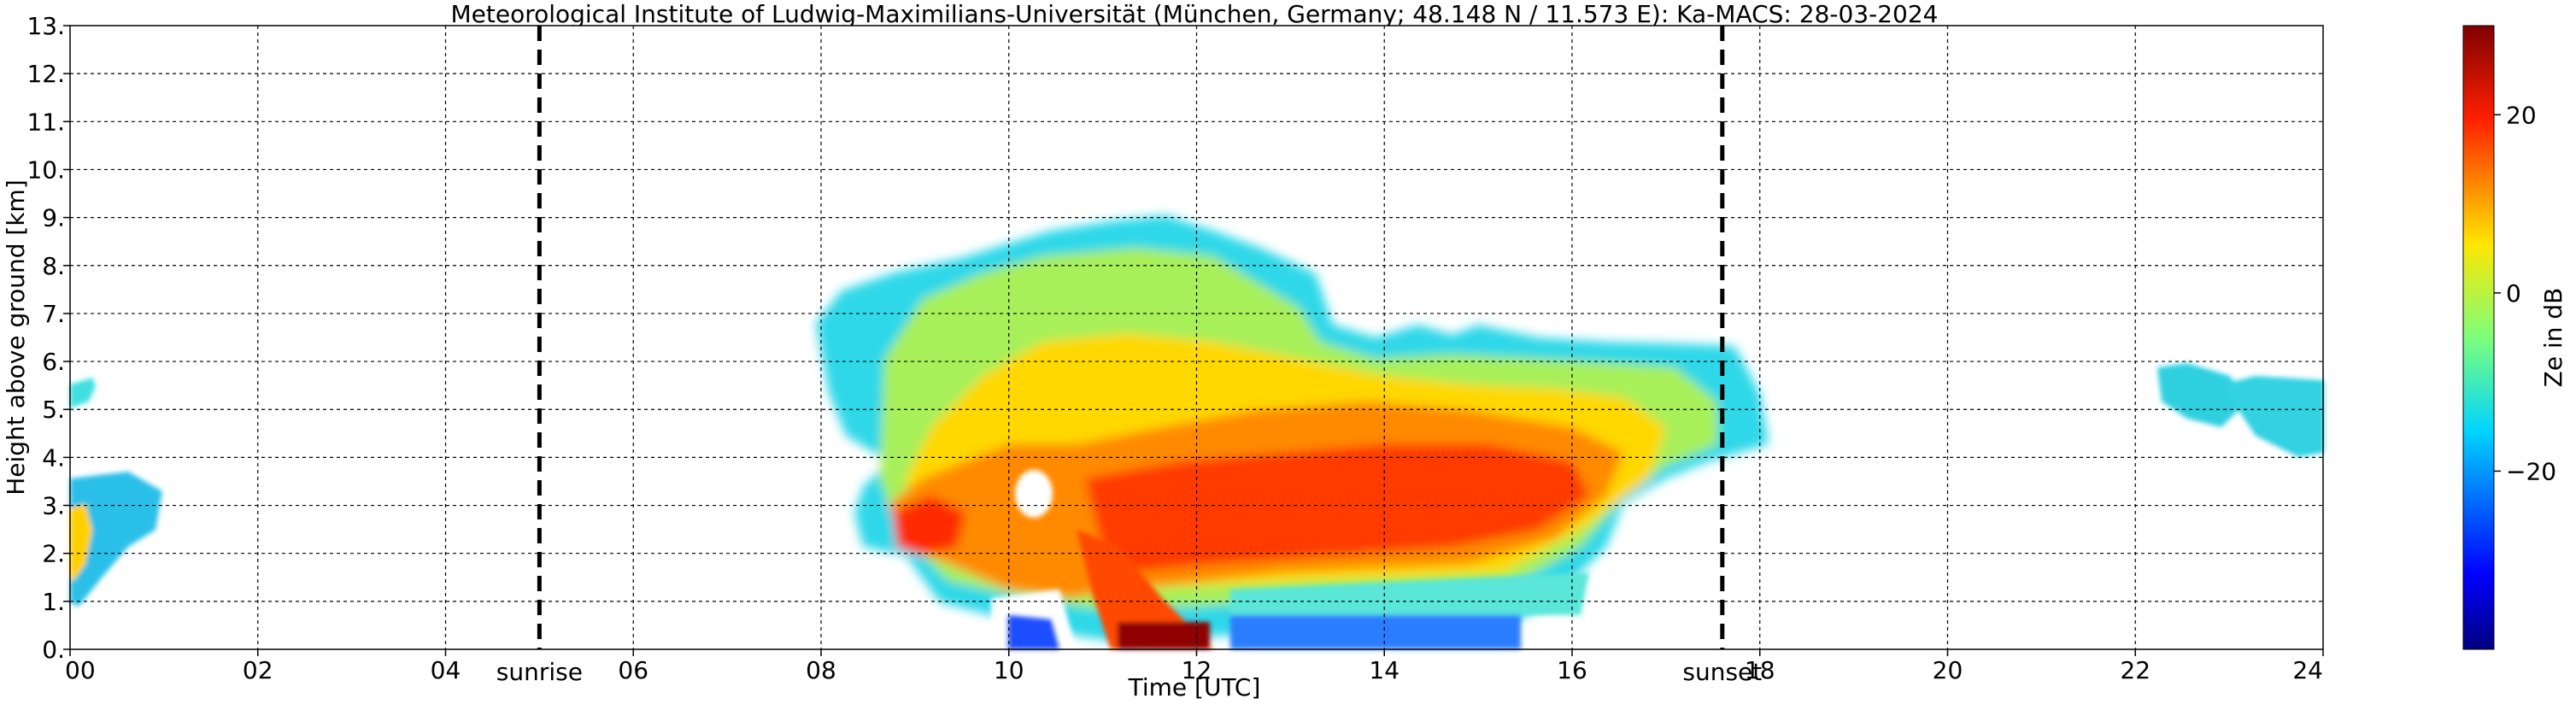 Image resolution: width=2576 pixels, height=704 pixels. I want to click on x-tick-label: 20, so click(1948, 670).